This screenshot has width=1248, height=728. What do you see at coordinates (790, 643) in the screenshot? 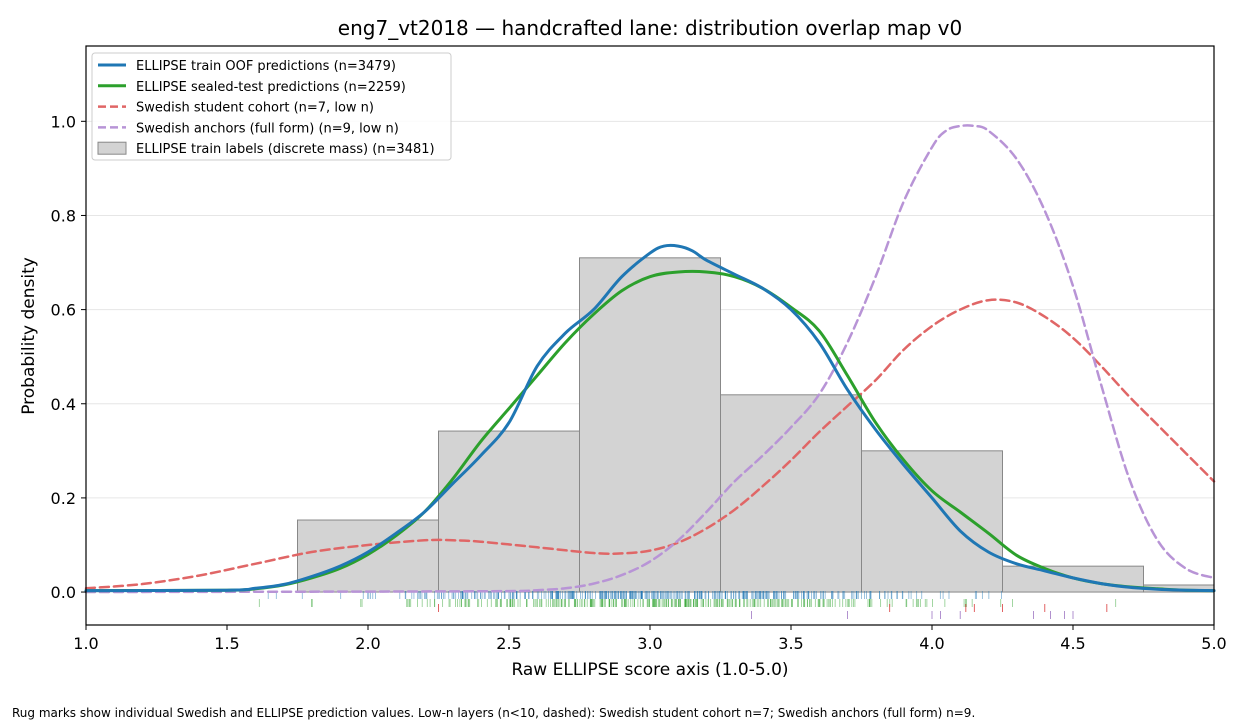
I see `x-tick-label-5: 3.5` at bounding box center [790, 643].